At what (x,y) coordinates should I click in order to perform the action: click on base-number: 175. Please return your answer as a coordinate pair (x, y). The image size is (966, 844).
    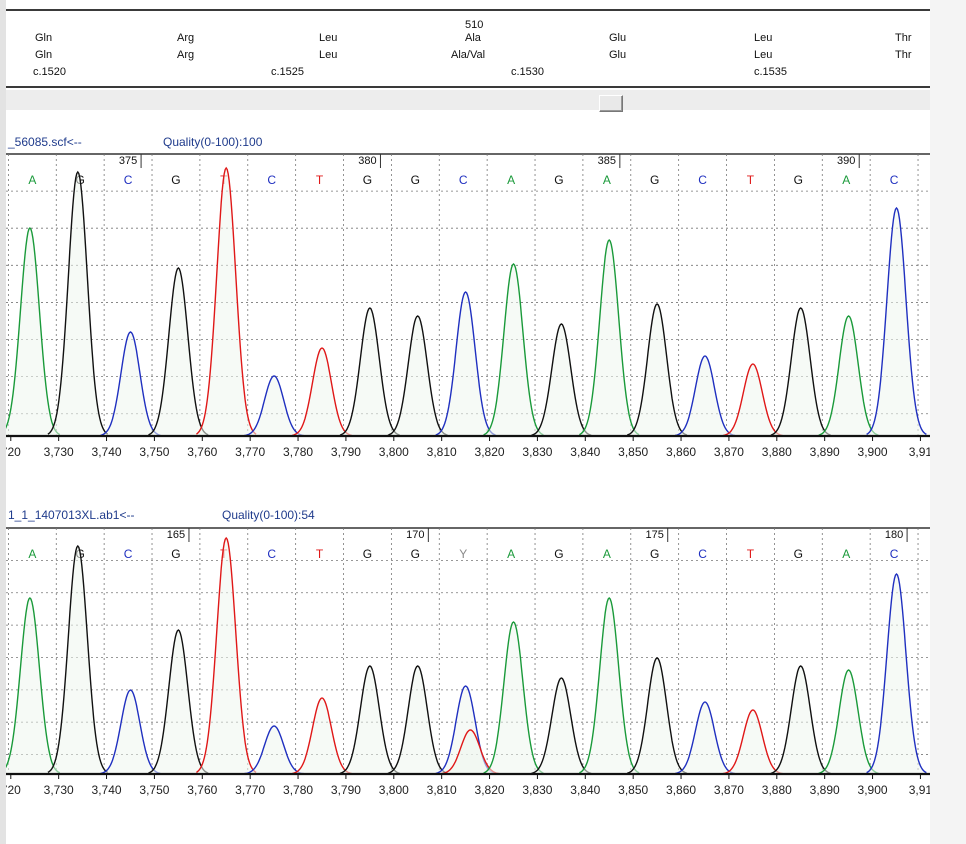
    Looking at the image, I should click on (655, 535).